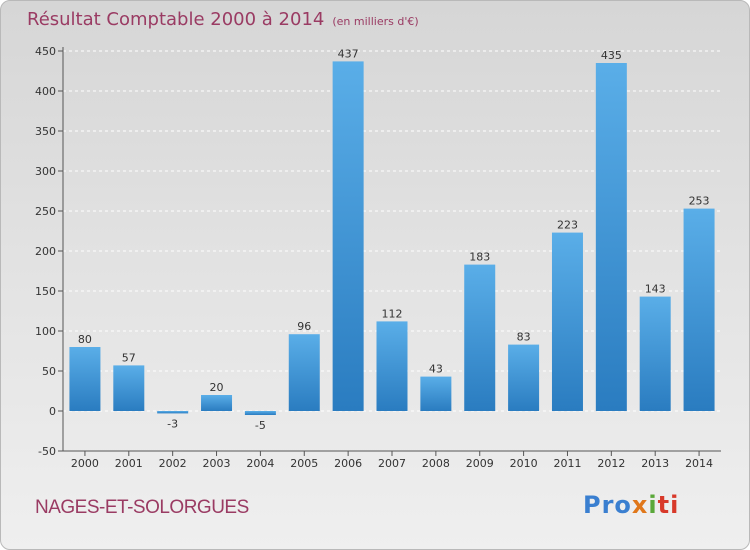  What do you see at coordinates (524, 377) in the screenshot?
I see `bar-2010` at bounding box center [524, 377].